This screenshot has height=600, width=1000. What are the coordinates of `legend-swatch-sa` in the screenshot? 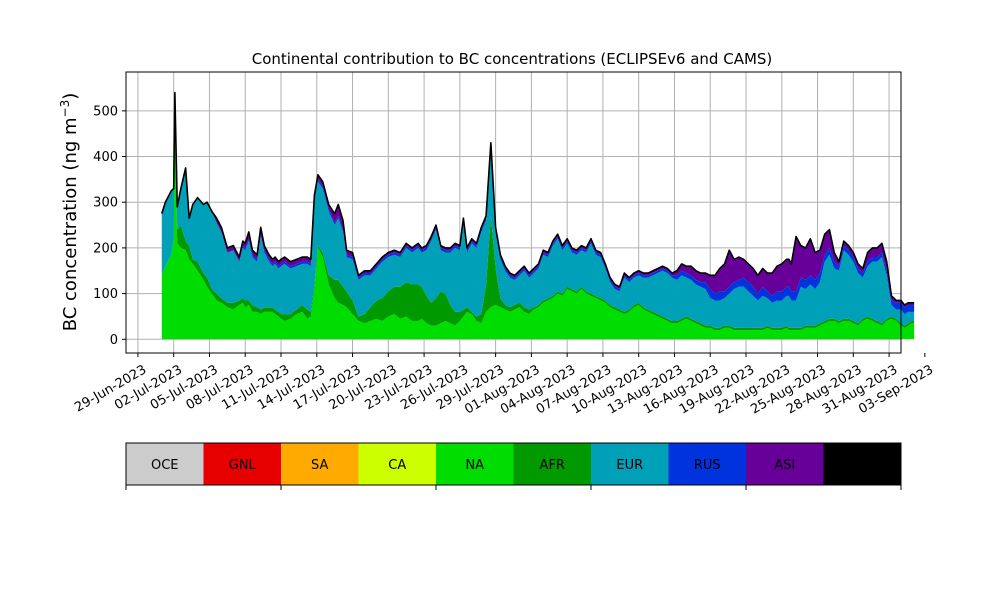 It's located at (320, 464).